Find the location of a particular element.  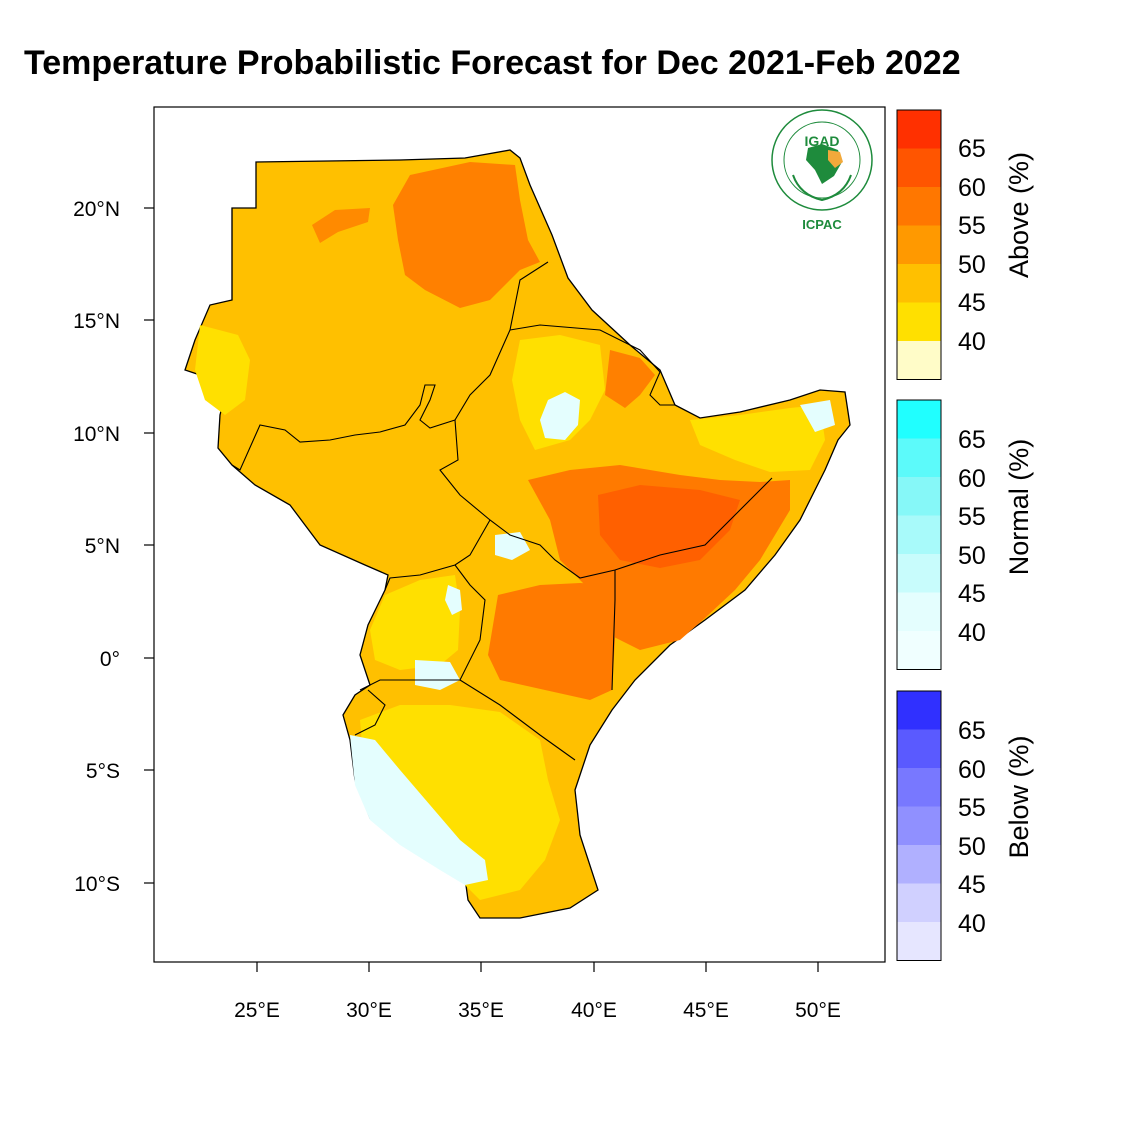

above-40-tanzania is located at coordinates (460, 802).